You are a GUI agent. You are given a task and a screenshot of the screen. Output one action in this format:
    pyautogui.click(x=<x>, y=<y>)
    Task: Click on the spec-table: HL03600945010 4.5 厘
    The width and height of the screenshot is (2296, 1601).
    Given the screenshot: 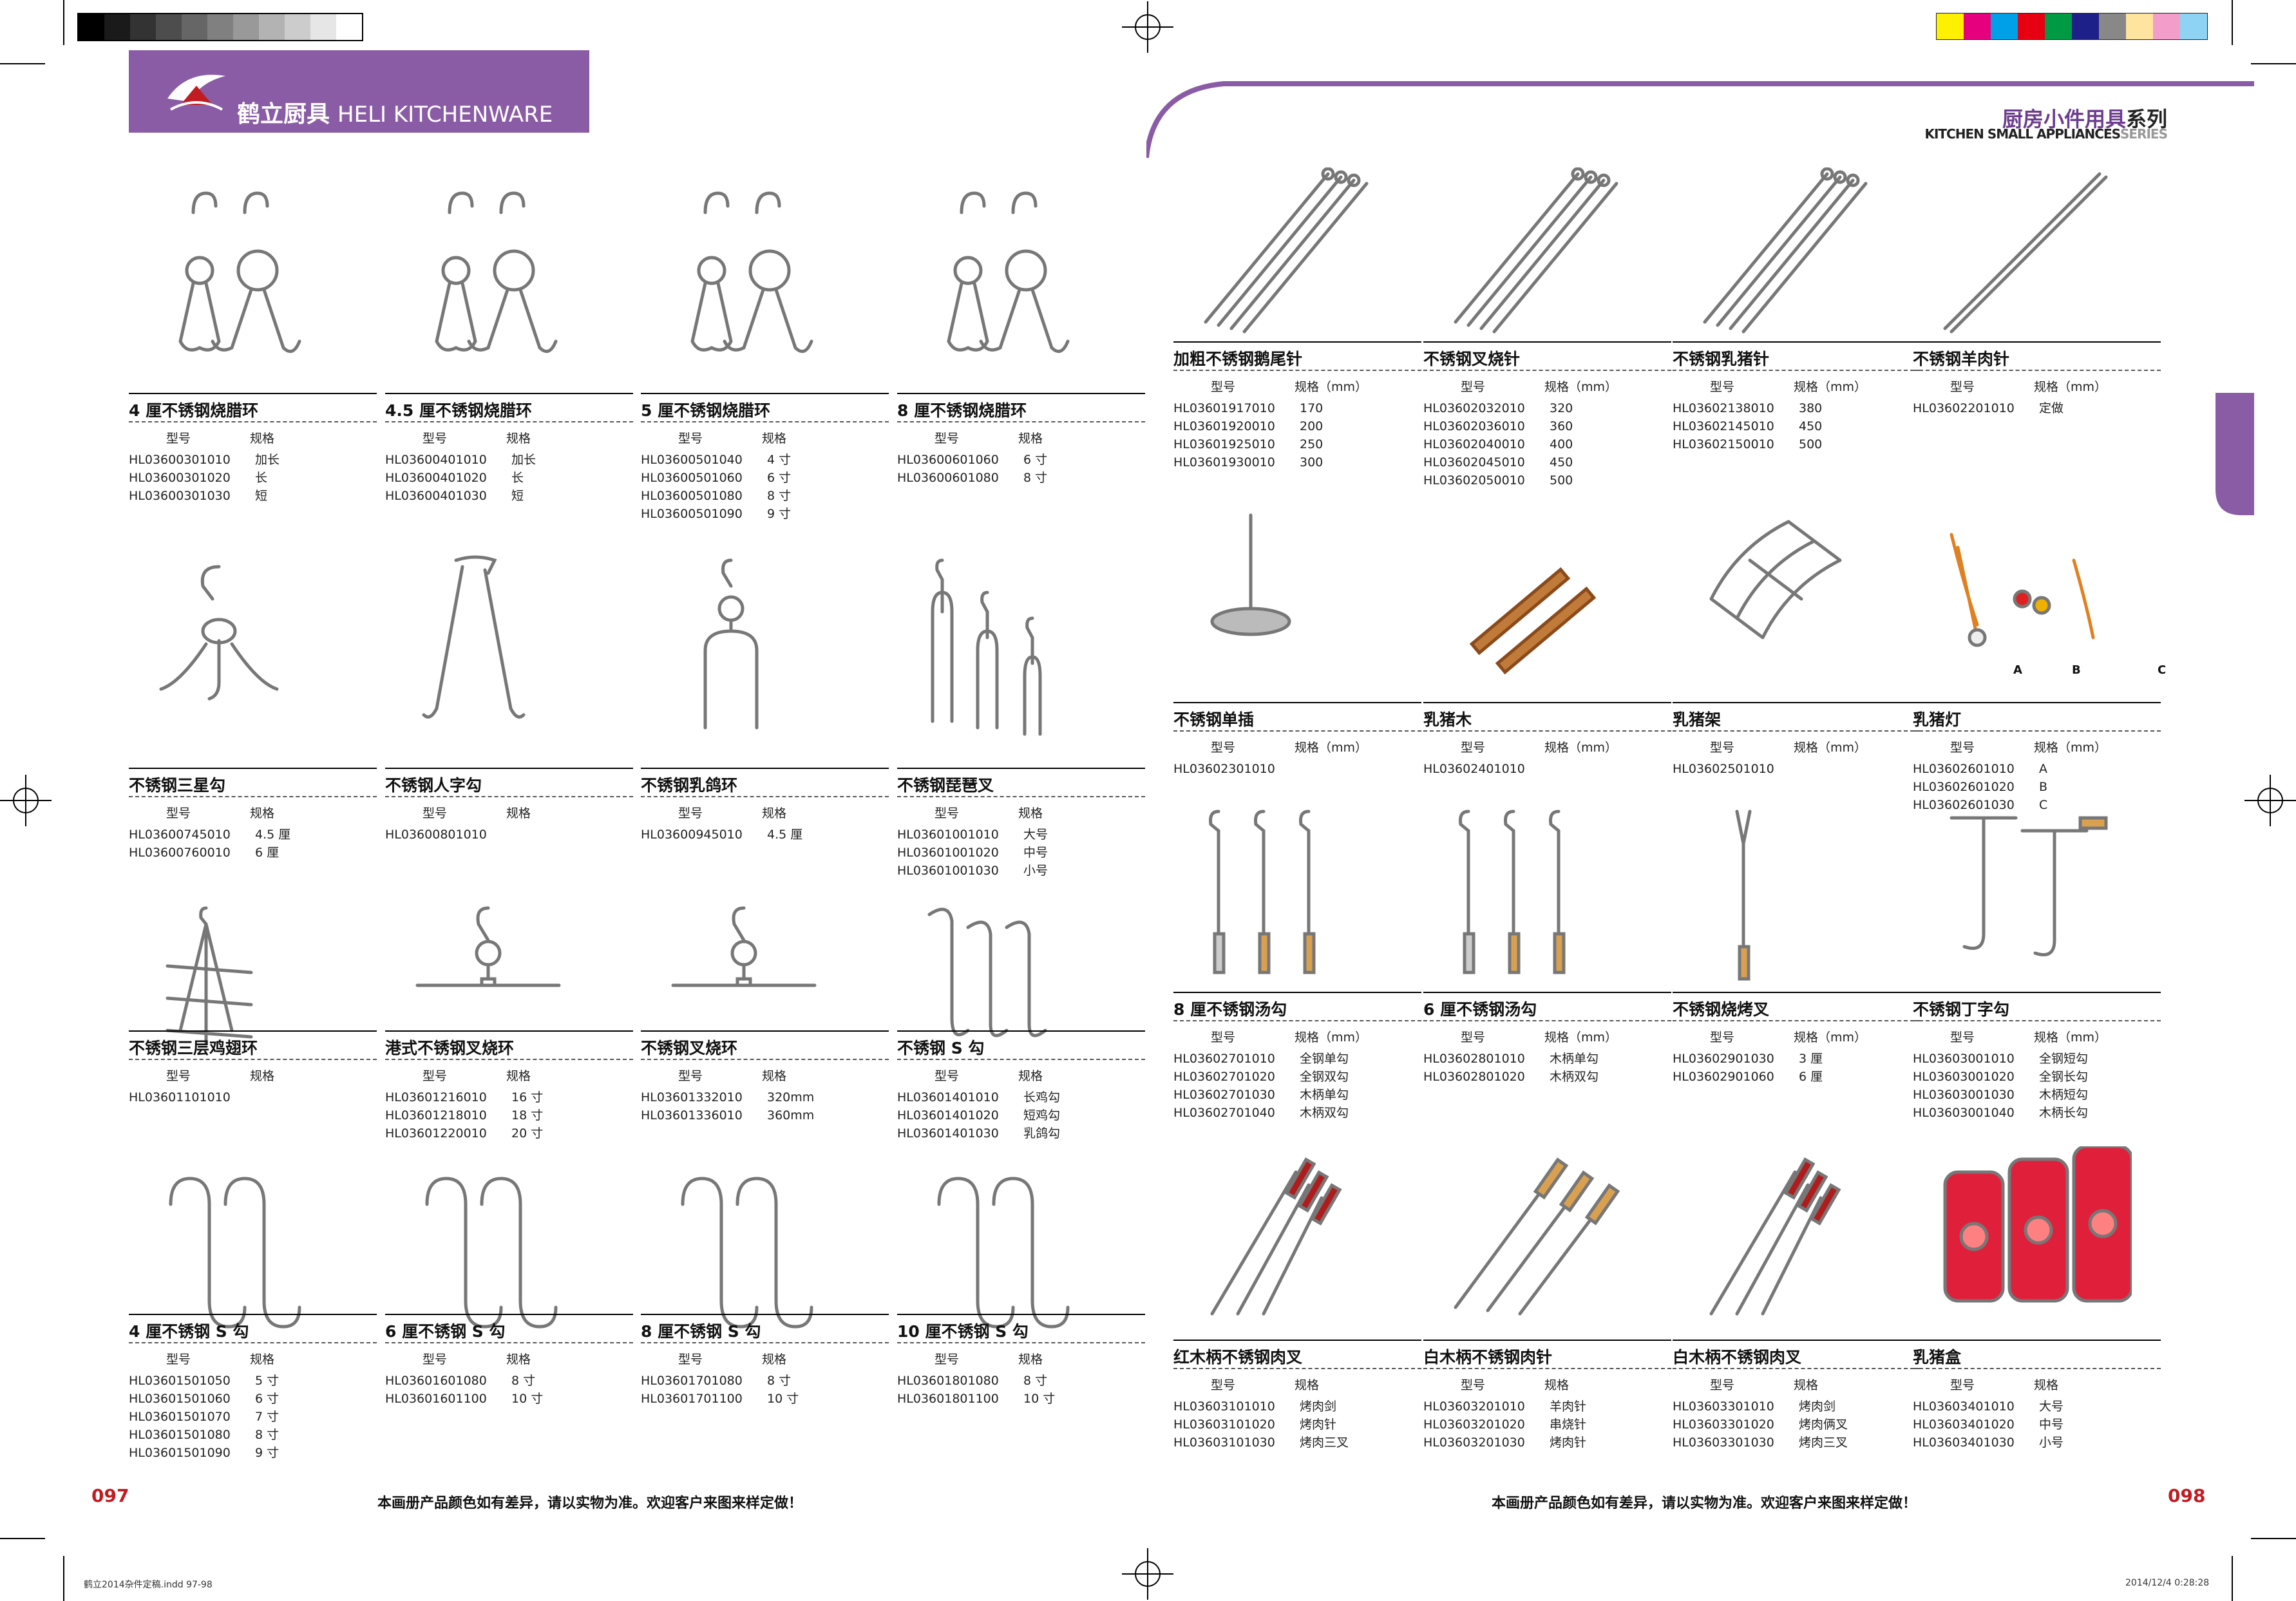 What is the action you would take?
    pyautogui.click(x=722, y=835)
    